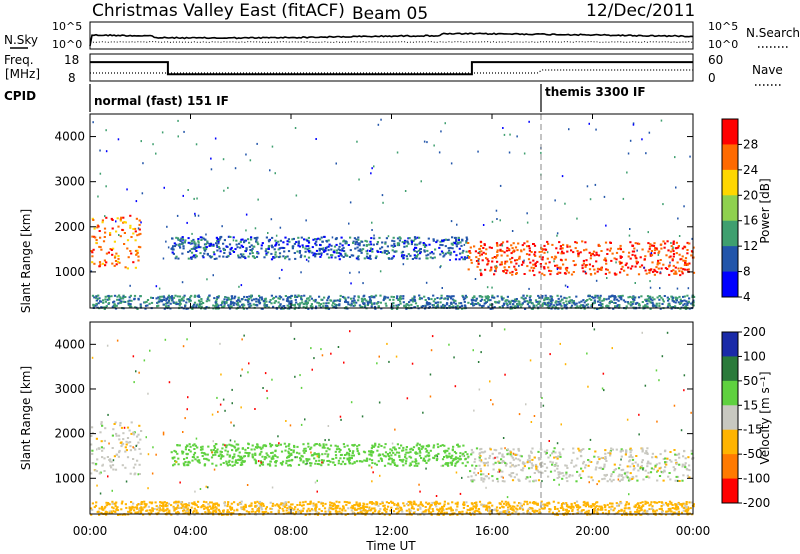 The height and width of the screenshot is (554, 800). What do you see at coordinates (20, 96) in the screenshot?
I see `cpid-label: CPID` at bounding box center [20, 96].